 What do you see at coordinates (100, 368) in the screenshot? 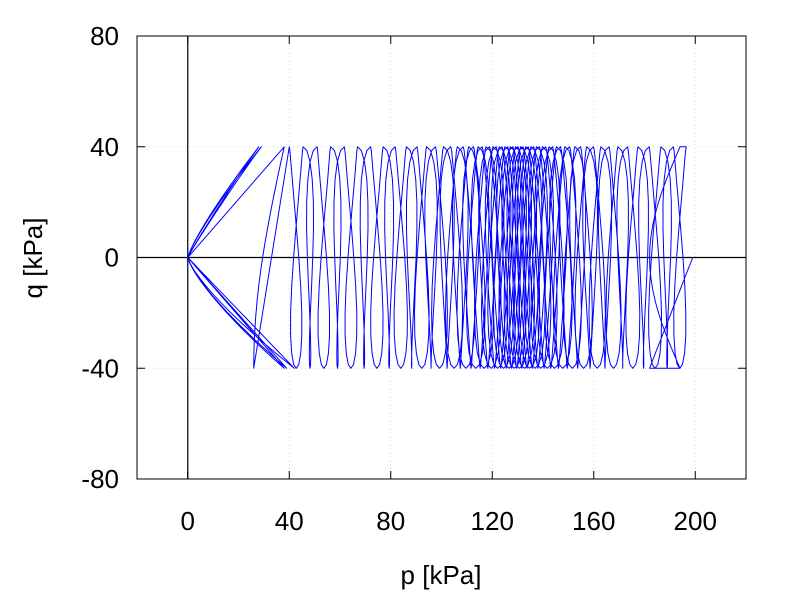
I see `y-tick-label: -40` at bounding box center [100, 368].